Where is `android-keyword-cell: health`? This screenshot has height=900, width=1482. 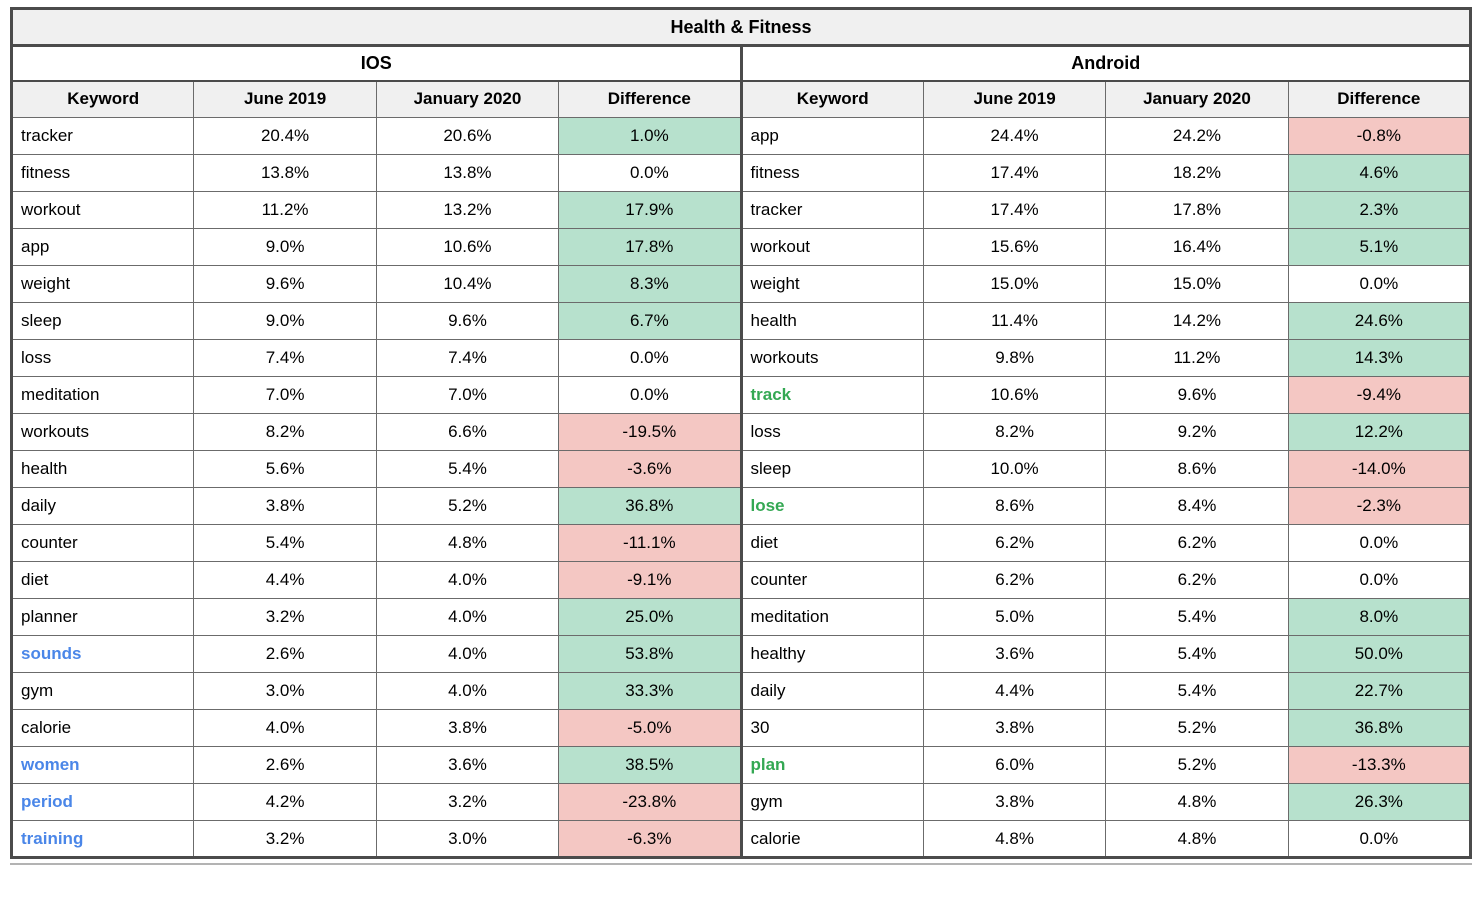 android-keyword-cell: health is located at coordinates (831, 321).